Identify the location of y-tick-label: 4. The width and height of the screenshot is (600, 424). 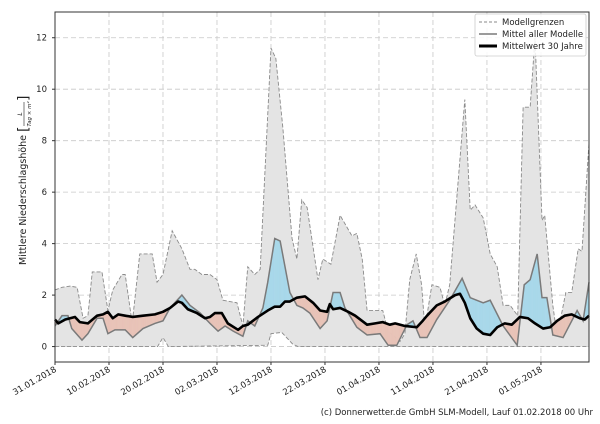
(44, 245).